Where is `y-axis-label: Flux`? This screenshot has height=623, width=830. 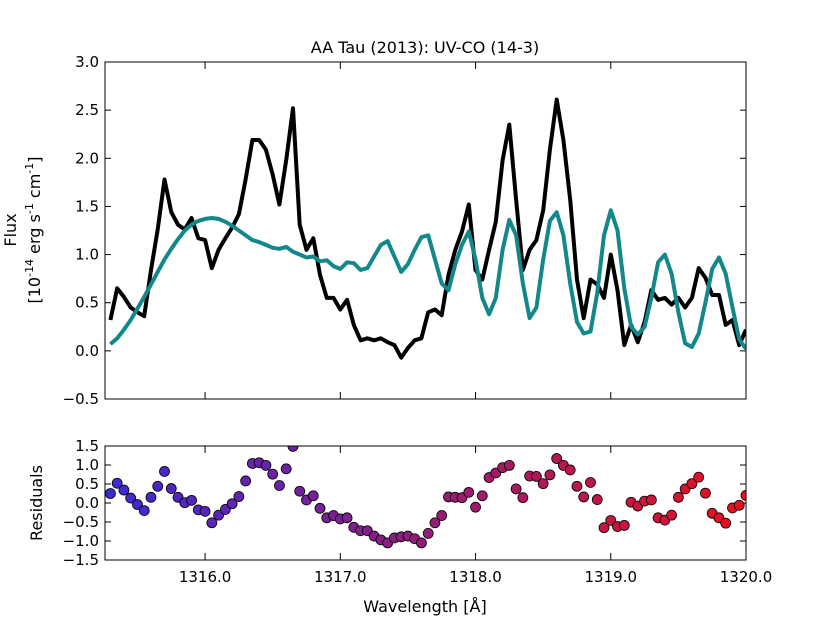 y-axis-label: Flux is located at coordinates (10, 229).